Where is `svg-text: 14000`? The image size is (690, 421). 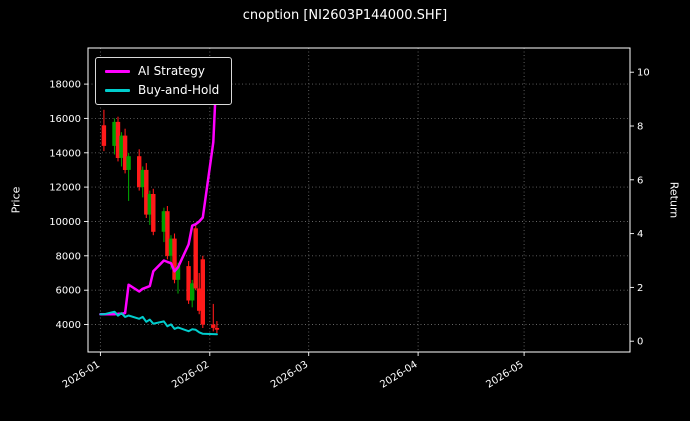 svg-text: 14000 is located at coordinates (65, 153).